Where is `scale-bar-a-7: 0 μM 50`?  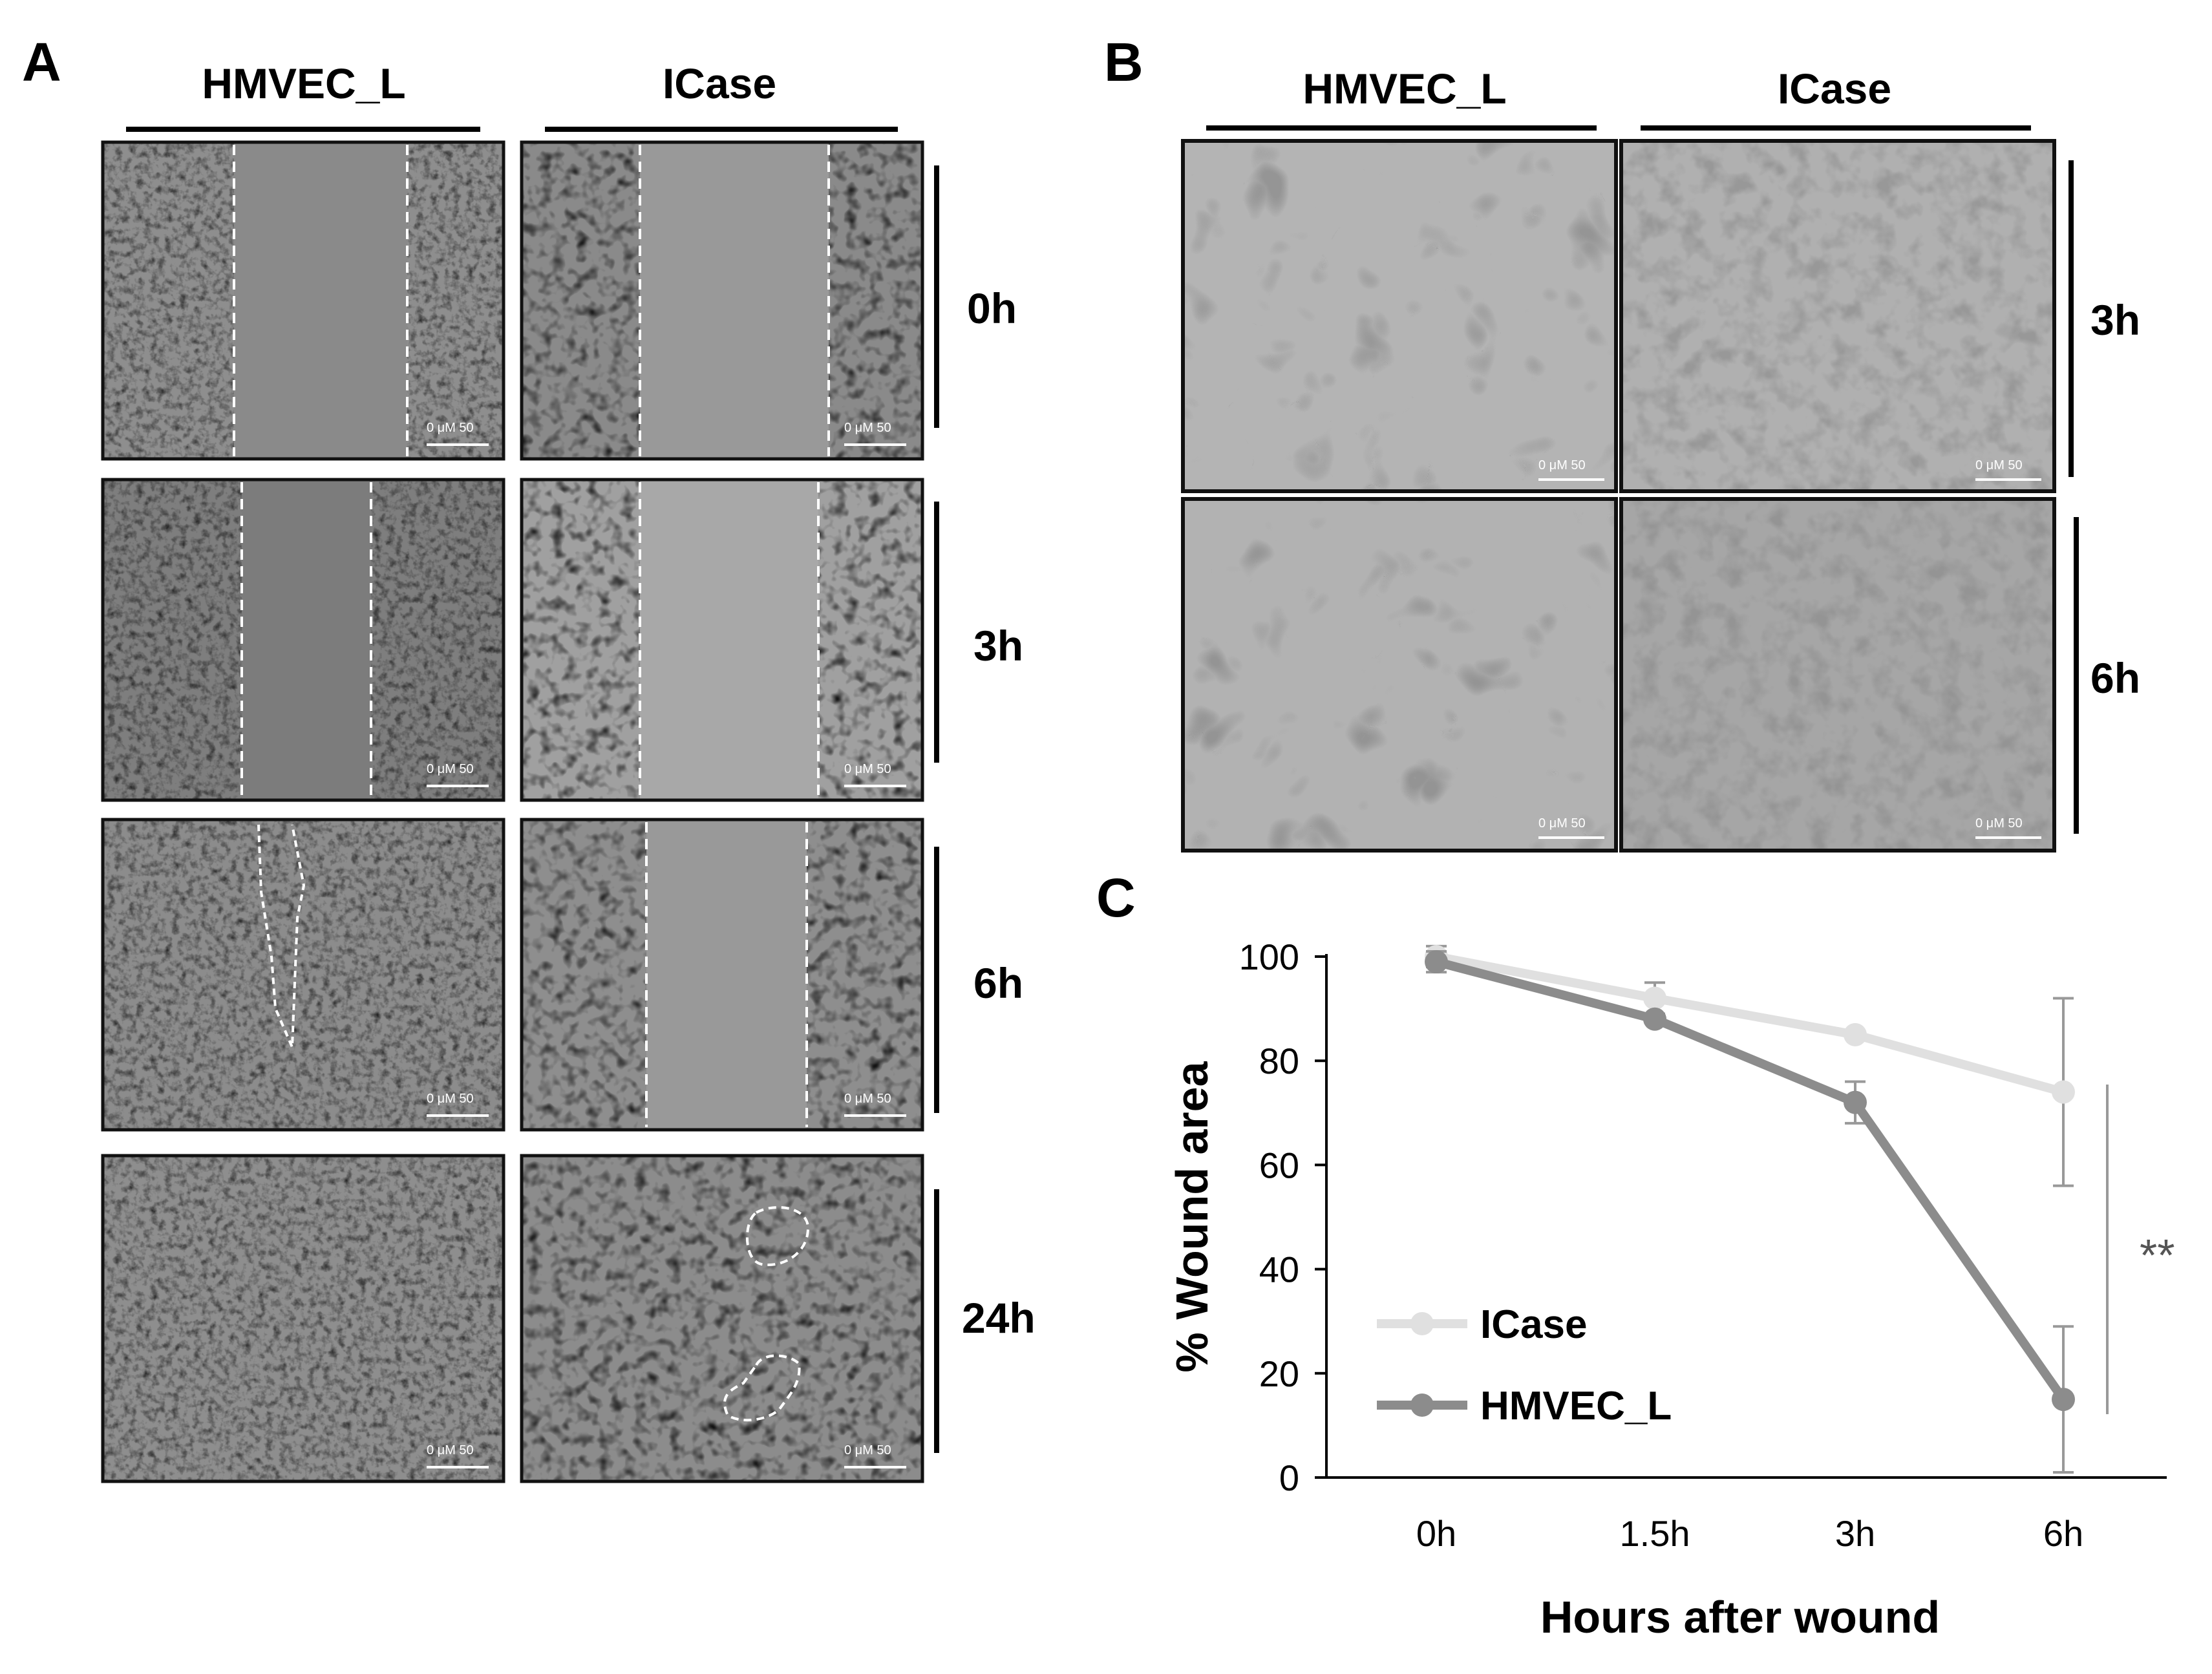
scale-bar-a-7: 0 μM 50 is located at coordinates (458, 1455).